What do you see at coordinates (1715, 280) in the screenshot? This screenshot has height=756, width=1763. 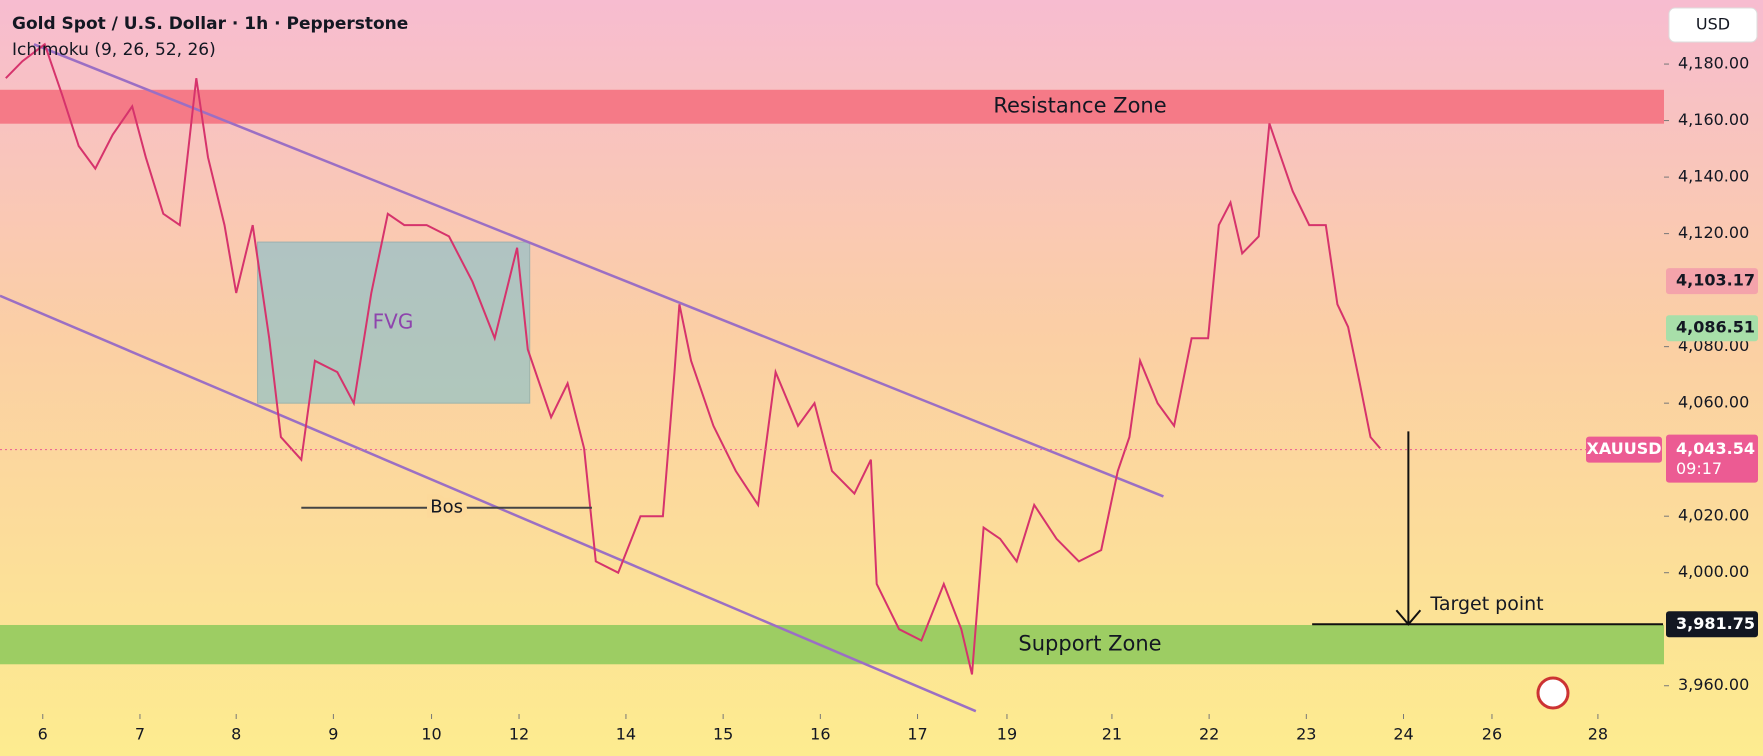 I see `price-tag-label: 4,103.17` at bounding box center [1715, 280].